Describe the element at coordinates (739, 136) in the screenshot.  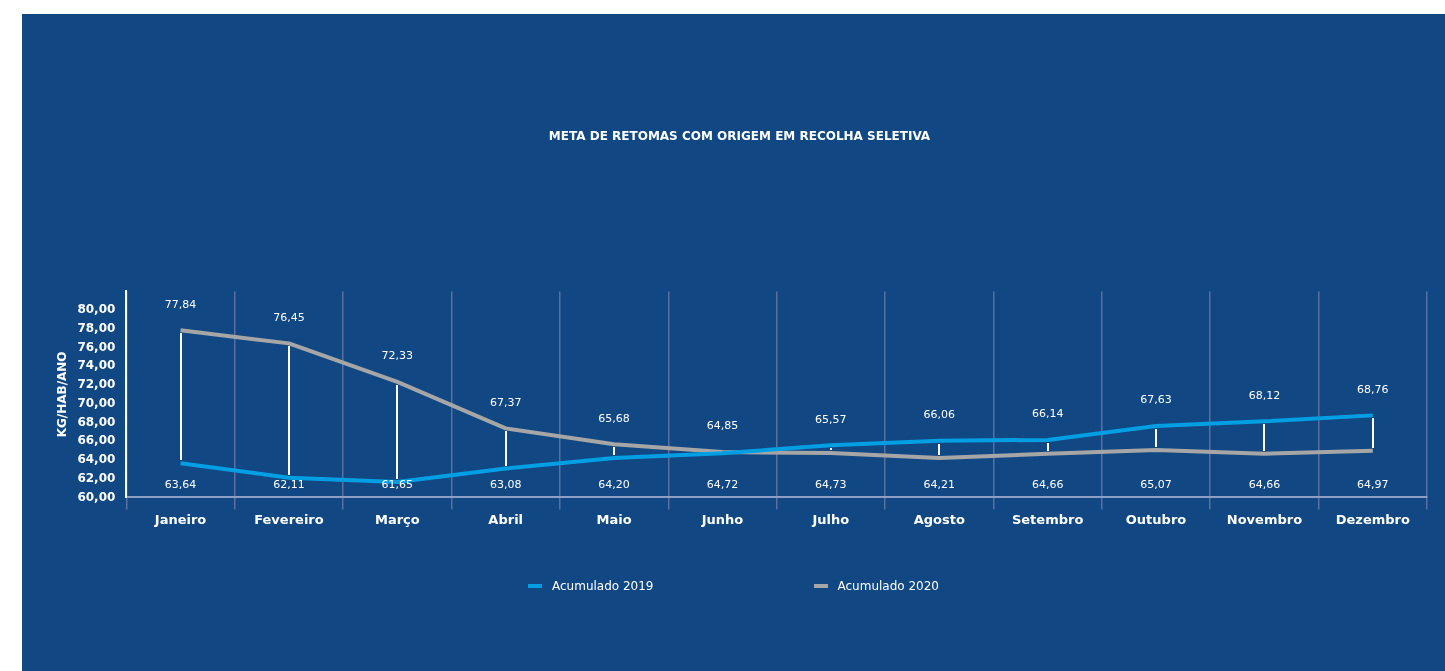
I see `chart-title: META DE RETOMAS COM ORIGEM EM RECOLHA SELETIVA` at that location.